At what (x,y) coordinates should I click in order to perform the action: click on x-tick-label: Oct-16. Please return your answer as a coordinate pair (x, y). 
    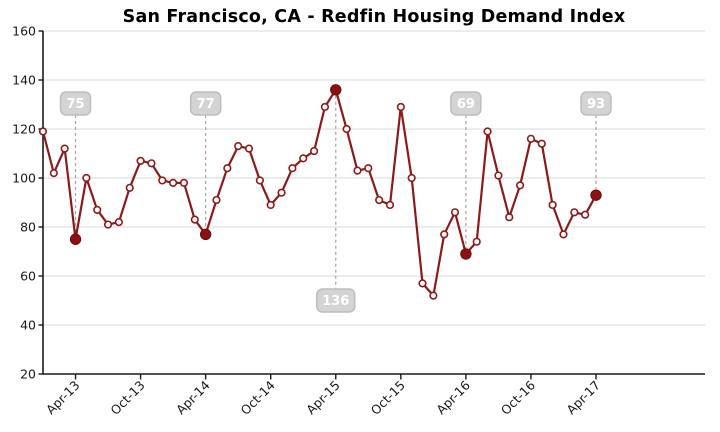
    Looking at the image, I should click on (518, 397).